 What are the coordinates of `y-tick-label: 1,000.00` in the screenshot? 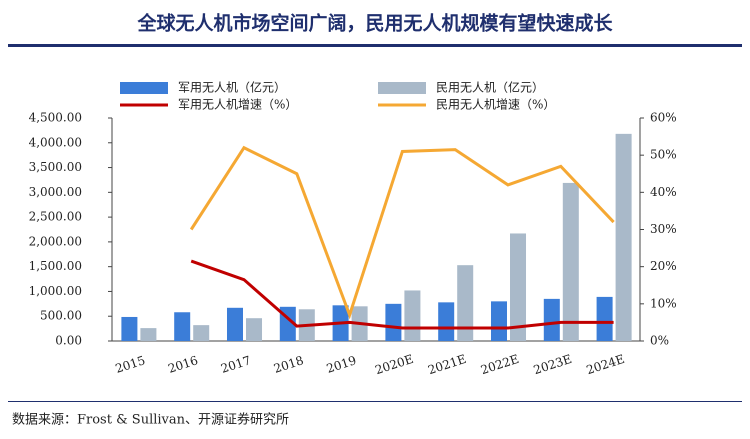 It's located at (55, 291).